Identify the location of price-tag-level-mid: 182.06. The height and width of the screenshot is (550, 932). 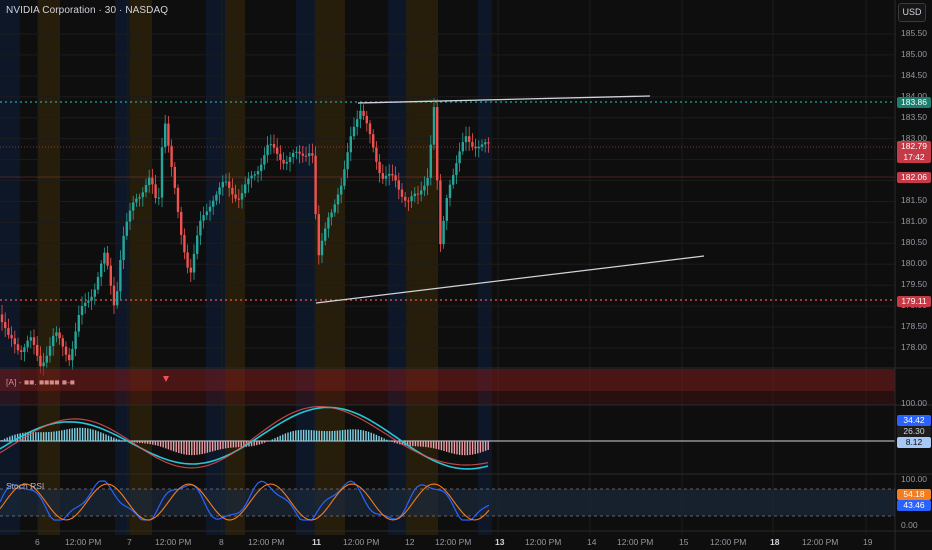
(914, 177).